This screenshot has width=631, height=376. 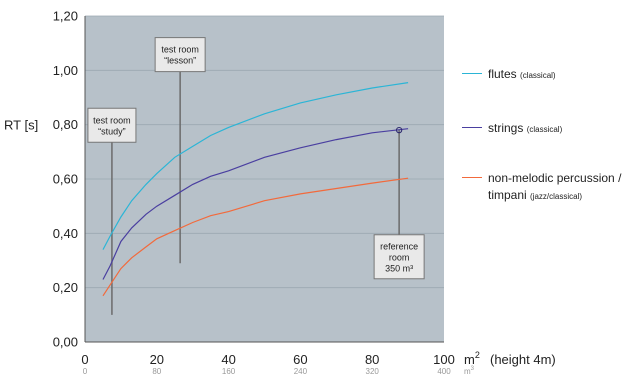 I want to click on x2-unit-label: m3, so click(x=469, y=371).